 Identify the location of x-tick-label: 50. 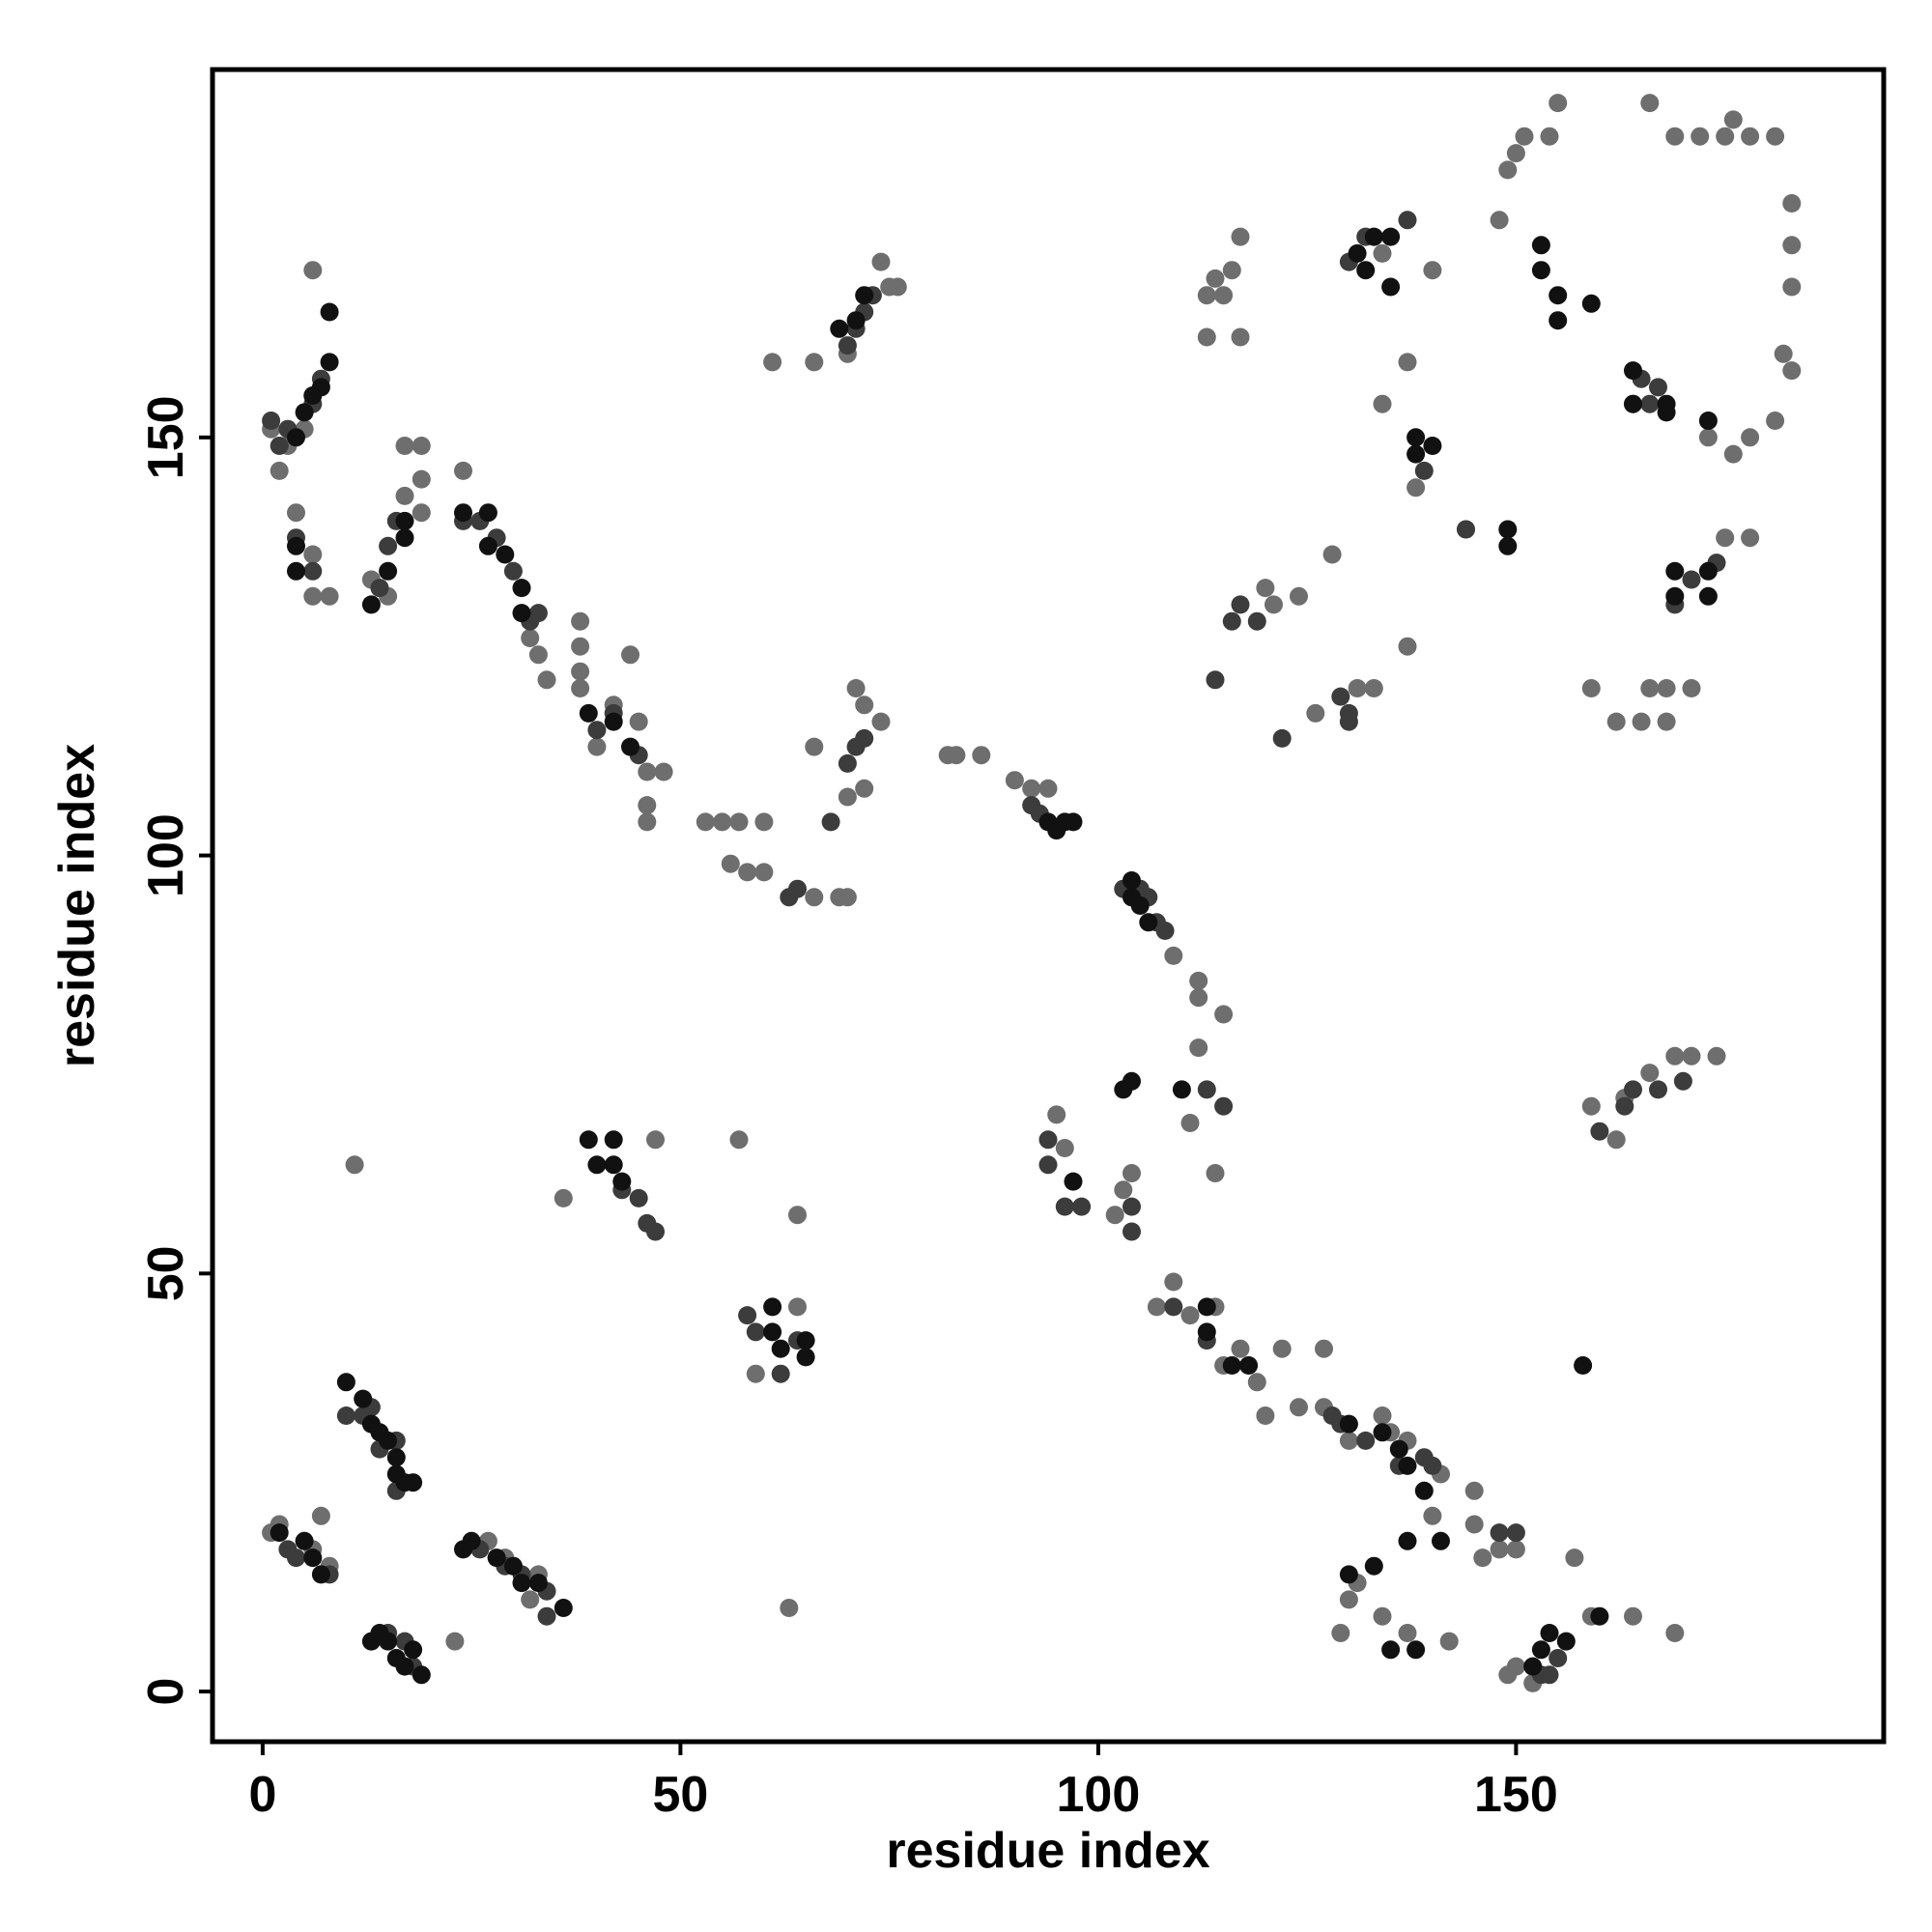
(680, 1795).